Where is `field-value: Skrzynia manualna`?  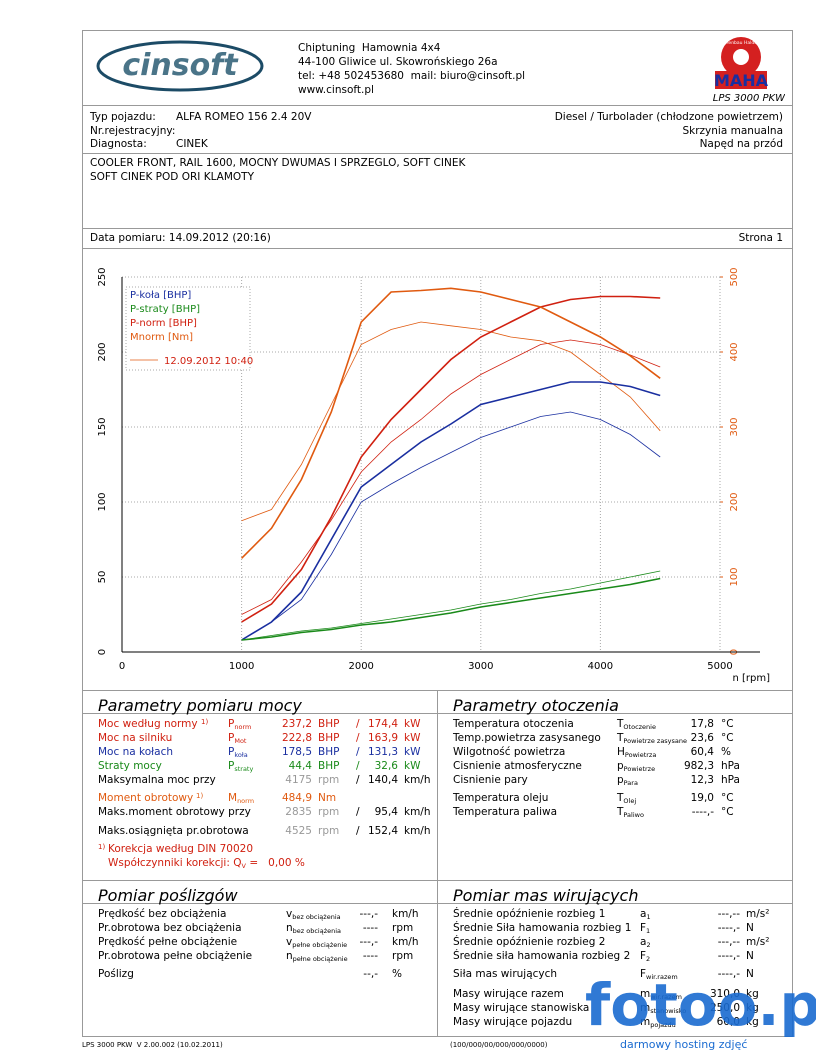 field-value: Skrzynia manualna is located at coordinates (732, 130).